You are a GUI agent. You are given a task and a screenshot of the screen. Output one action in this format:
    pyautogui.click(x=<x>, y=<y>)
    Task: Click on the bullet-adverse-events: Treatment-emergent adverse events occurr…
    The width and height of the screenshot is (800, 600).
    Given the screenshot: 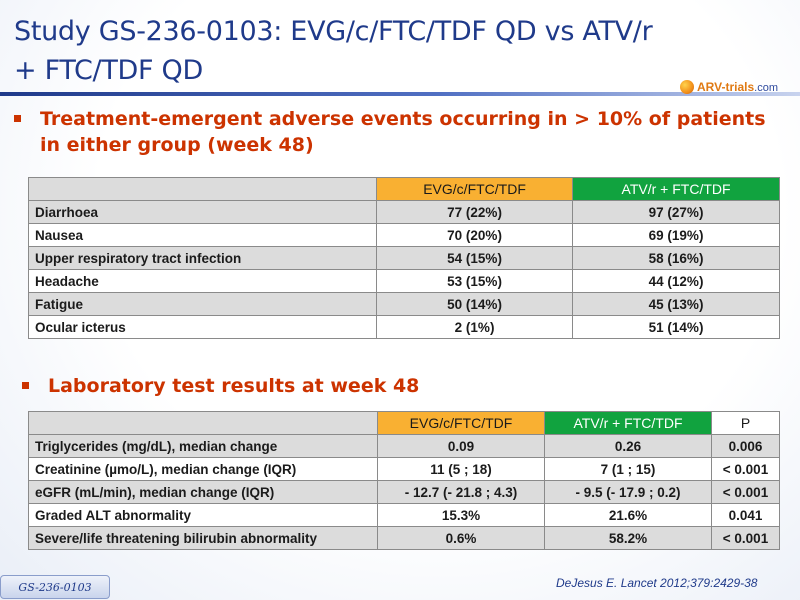 What is the action you would take?
    pyautogui.click(x=399, y=132)
    